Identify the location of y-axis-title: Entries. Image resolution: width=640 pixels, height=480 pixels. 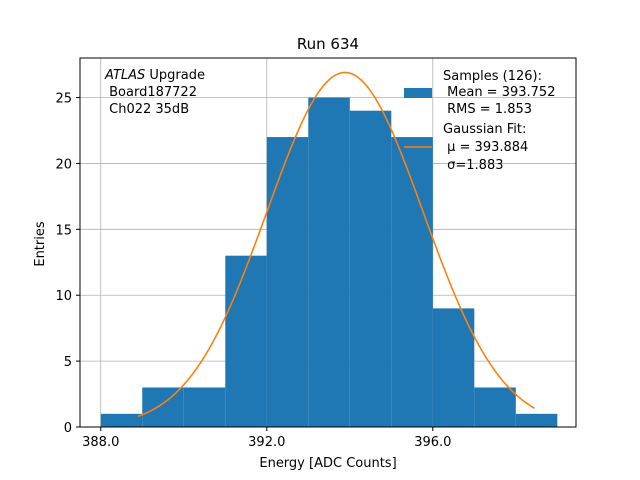
(40, 244).